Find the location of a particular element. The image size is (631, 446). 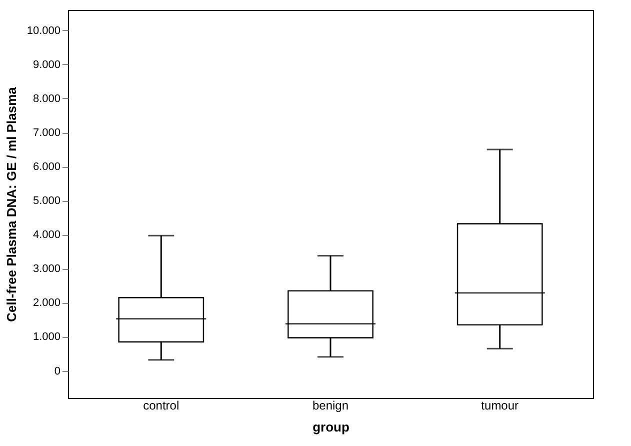

y-tick-label: 7.000 is located at coordinates (46, 133).